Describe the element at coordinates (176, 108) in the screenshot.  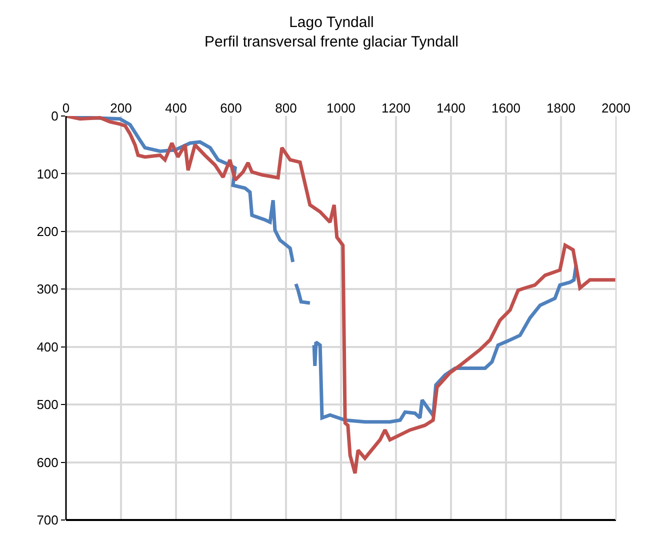
I see `x-tick-label: 400` at that location.